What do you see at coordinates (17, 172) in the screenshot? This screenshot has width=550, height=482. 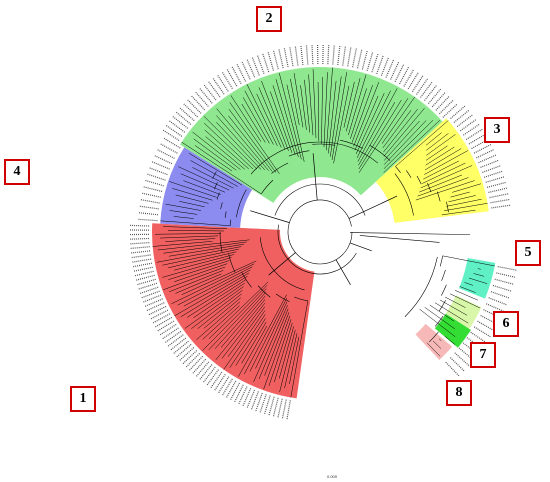 I see `clade-label-4: 4` at bounding box center [17, 172].